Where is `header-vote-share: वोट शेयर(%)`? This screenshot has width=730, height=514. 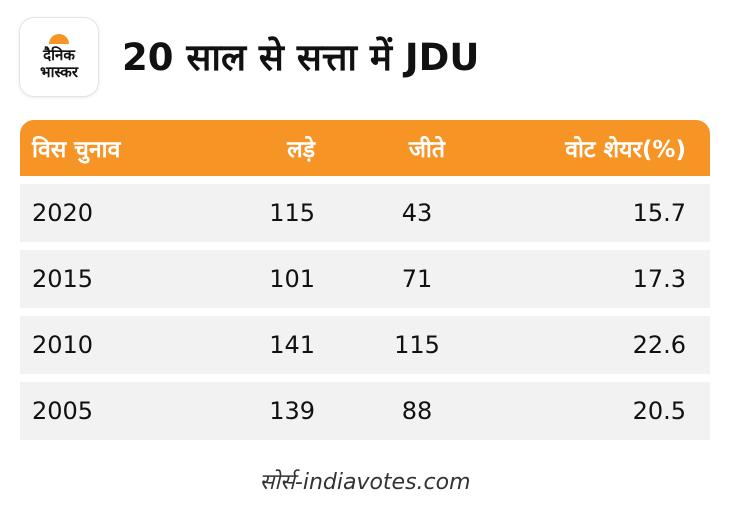 header-vote-share: वोट शेयर(%) is located at coordinates (625, 150).